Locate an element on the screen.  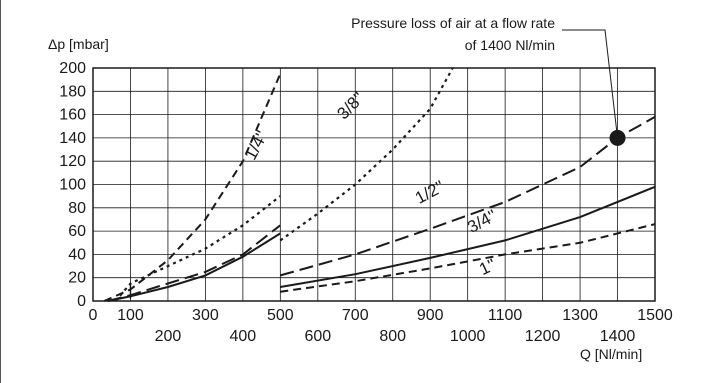
x-tick-label: 700 is located at coordinates (355, 315).